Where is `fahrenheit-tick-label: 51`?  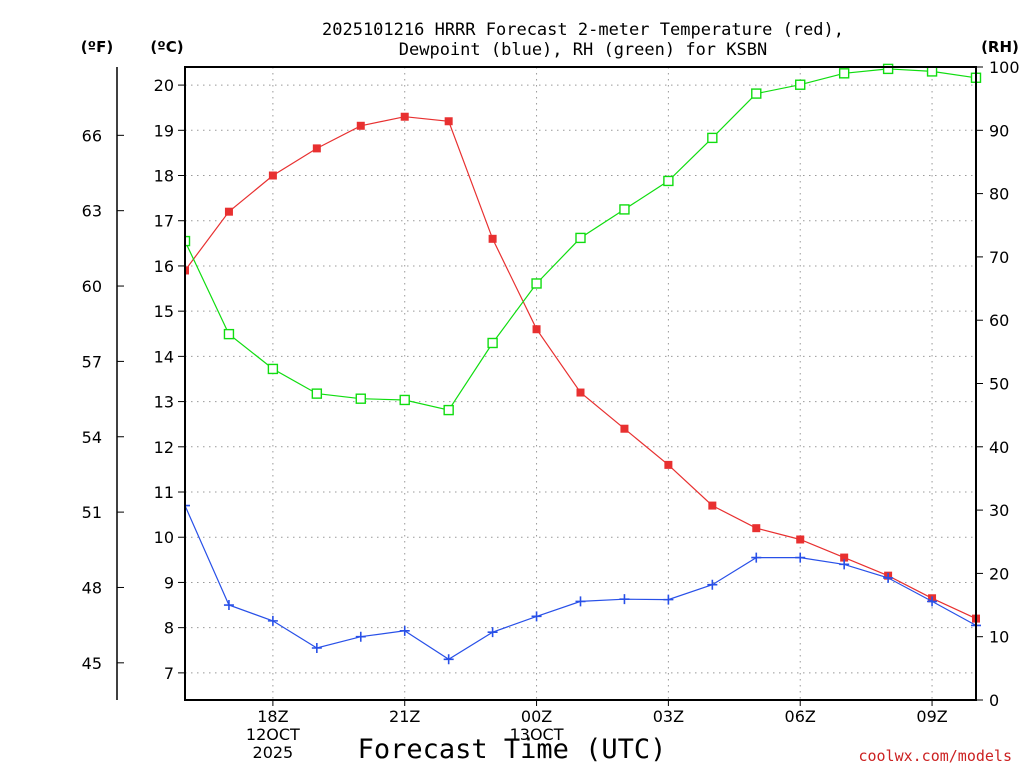
fahrenheit-tick-label: 51 is located at coordinates (92, 512).